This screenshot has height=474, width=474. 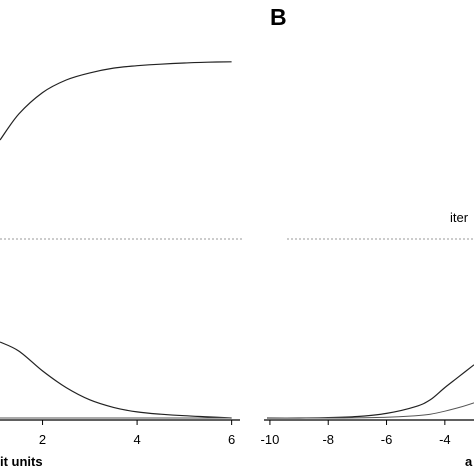 I want to click on panel-letter-b: B, so click(x=278, y=17).